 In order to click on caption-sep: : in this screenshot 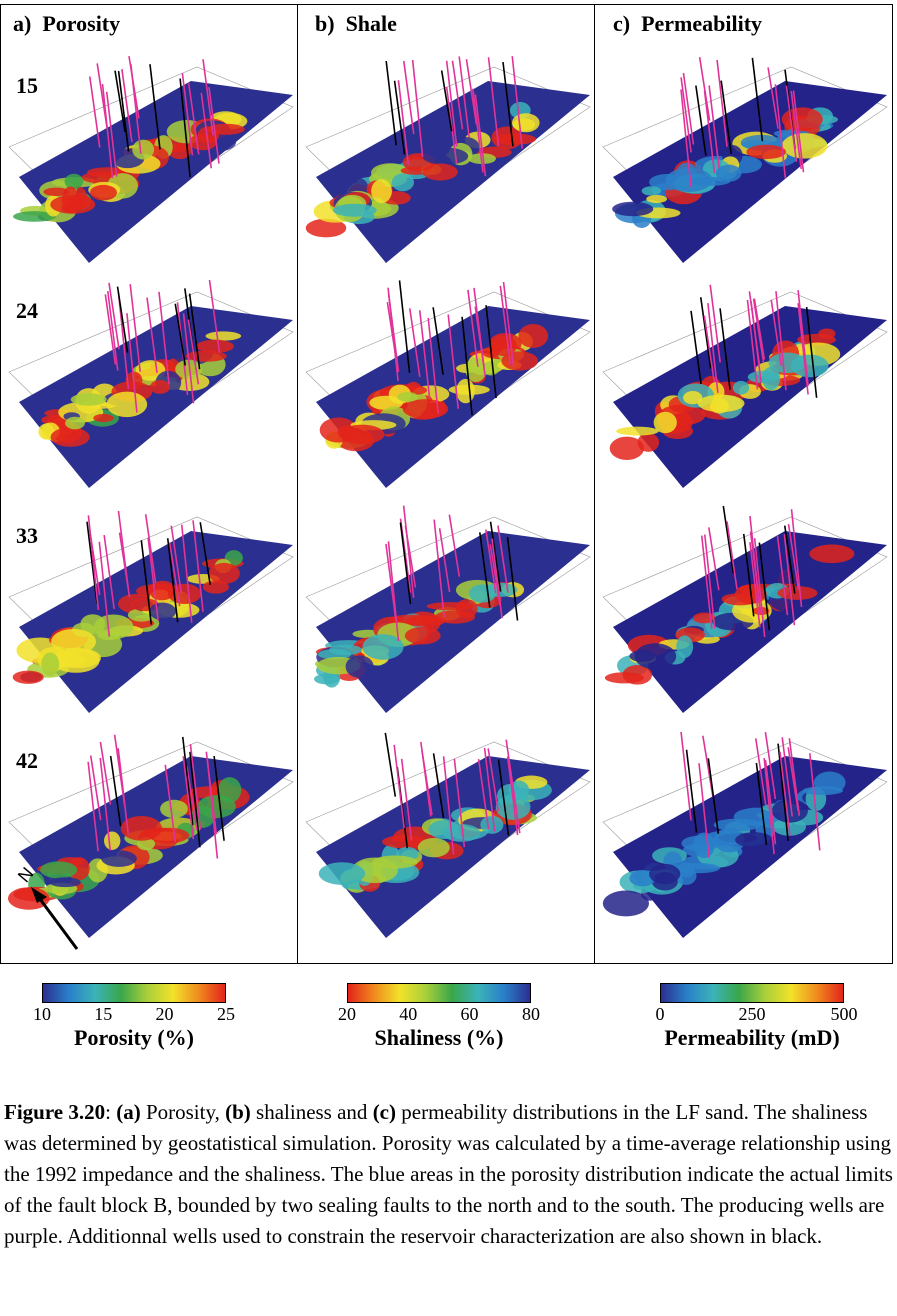, I will do `click(111, 1112)`.